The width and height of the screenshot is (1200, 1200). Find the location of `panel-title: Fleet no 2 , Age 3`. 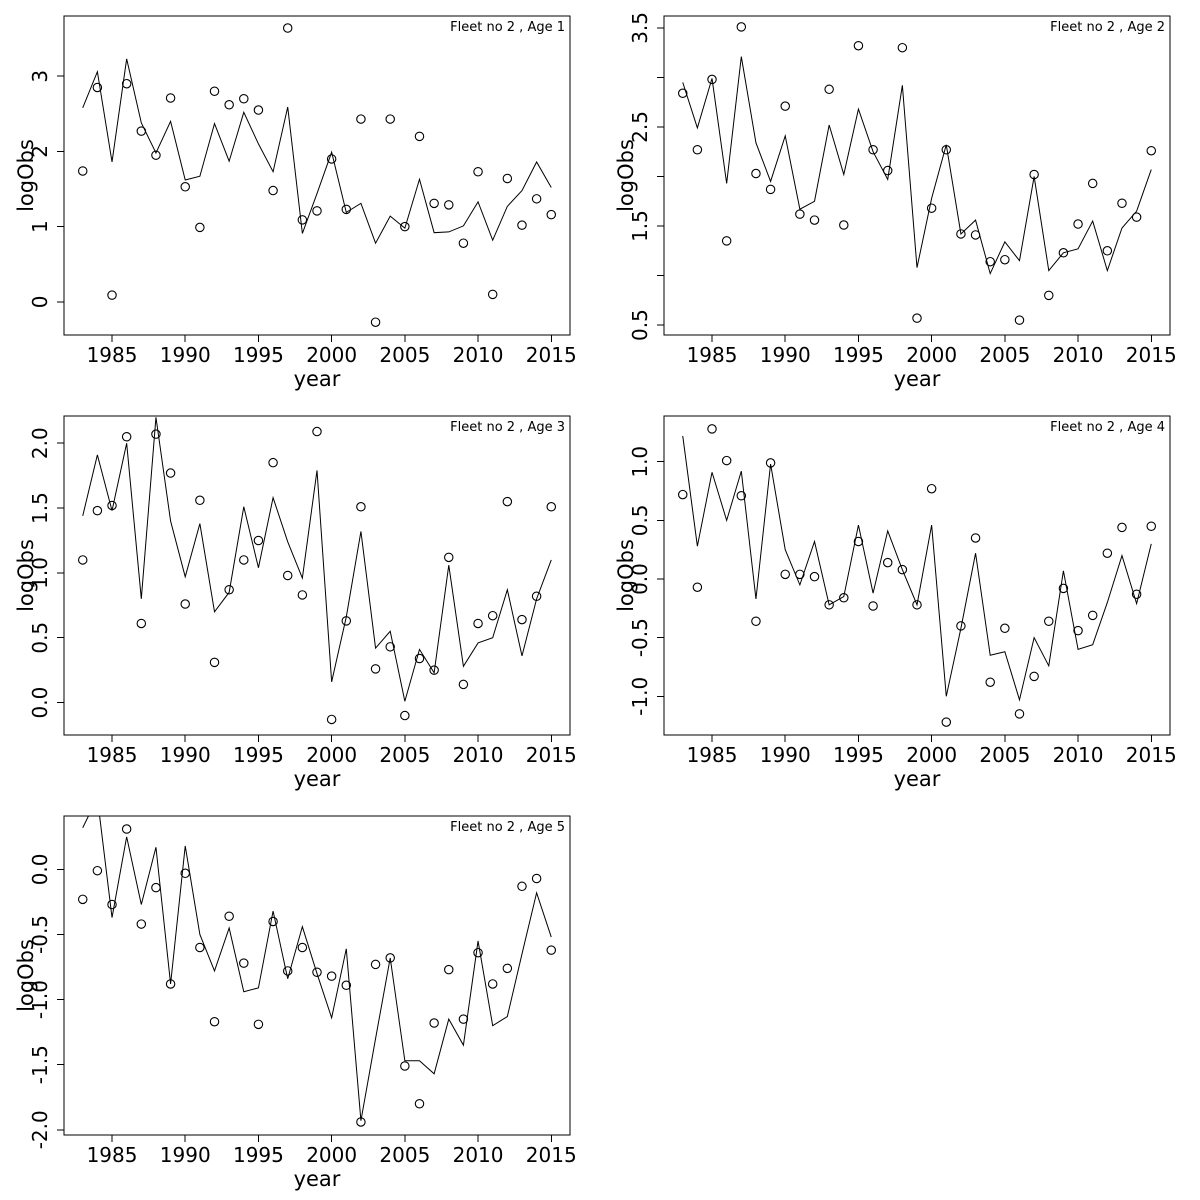

panel-title: Fleet no 2 , Age 3 is located at coordinates (507, 427).